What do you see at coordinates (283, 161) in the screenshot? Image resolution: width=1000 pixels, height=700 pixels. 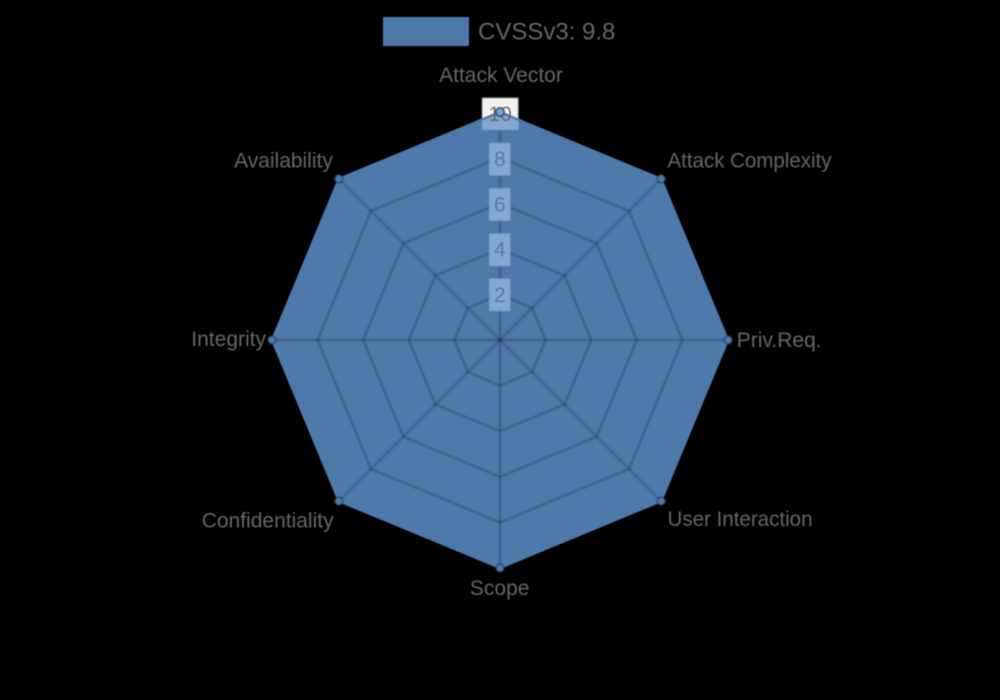 I see `svg-text: Availability` at bounding box center [283, 161].